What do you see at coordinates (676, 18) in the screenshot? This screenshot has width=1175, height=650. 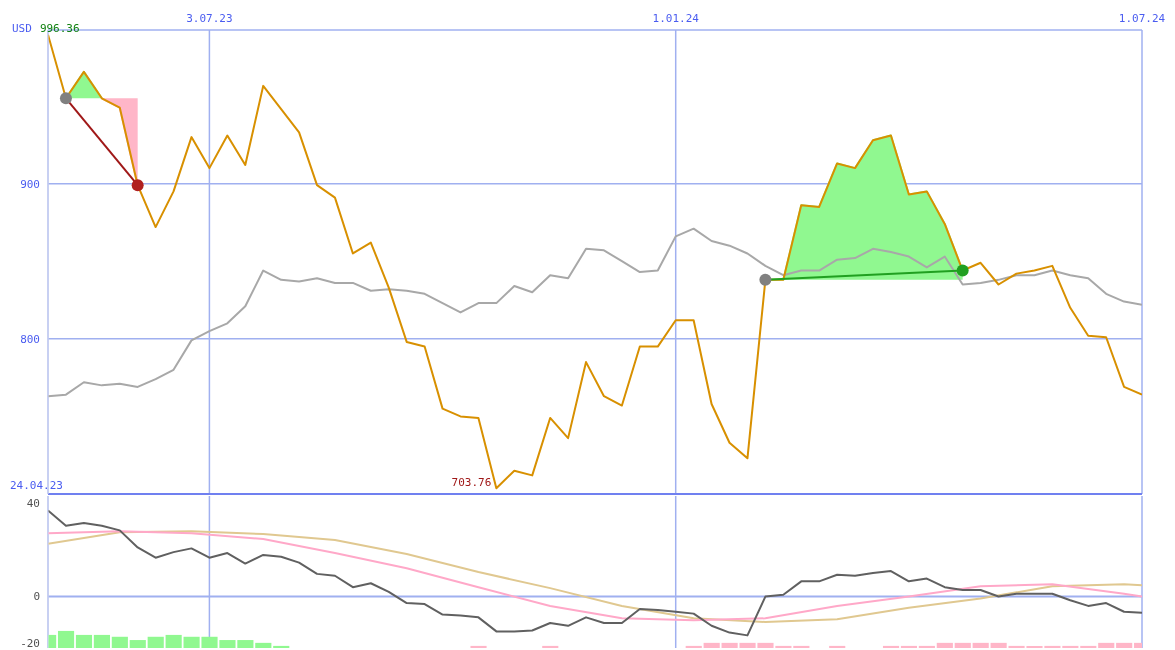 I see `x-tick-label: 1.01.24` at bounding box center [676, 18].